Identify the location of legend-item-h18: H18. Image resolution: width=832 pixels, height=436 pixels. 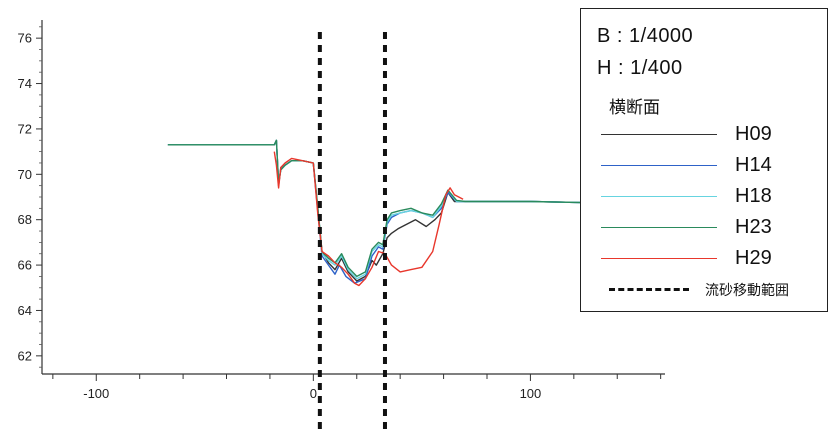
(711, 197).